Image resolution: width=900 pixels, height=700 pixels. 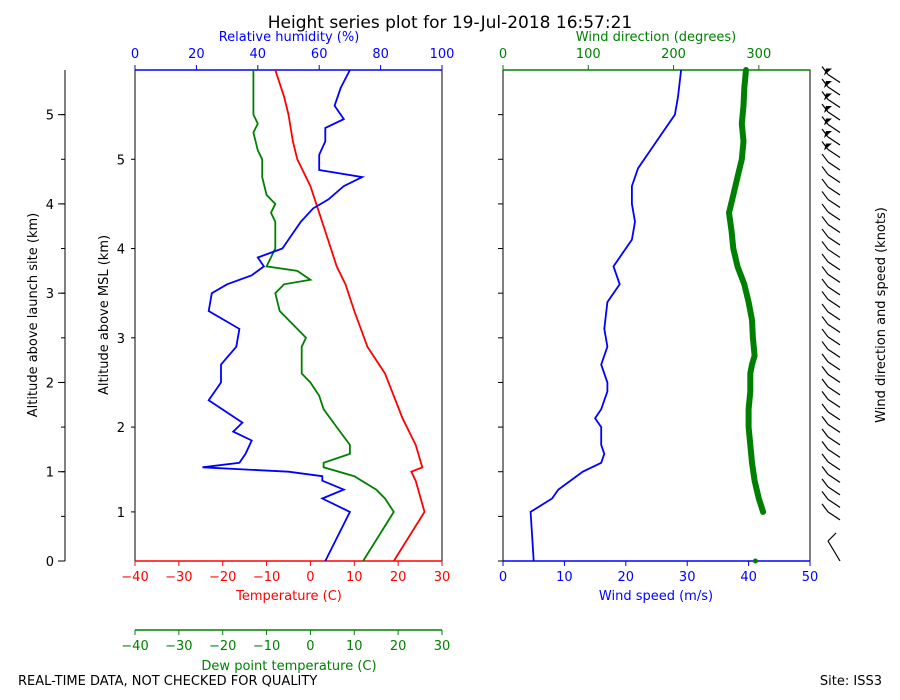 I want to click on wind-speed-tick-label: 10, so click(x=564, y=577).